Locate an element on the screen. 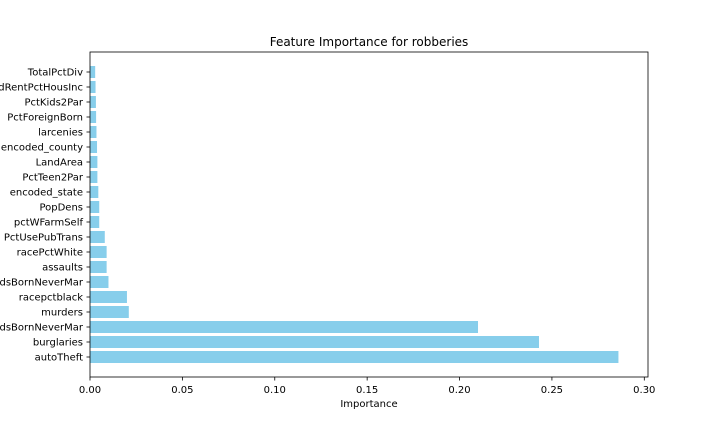 This screenshot has height=437, width=720. y-tick-label: murders is located at coordinates (62, 313).